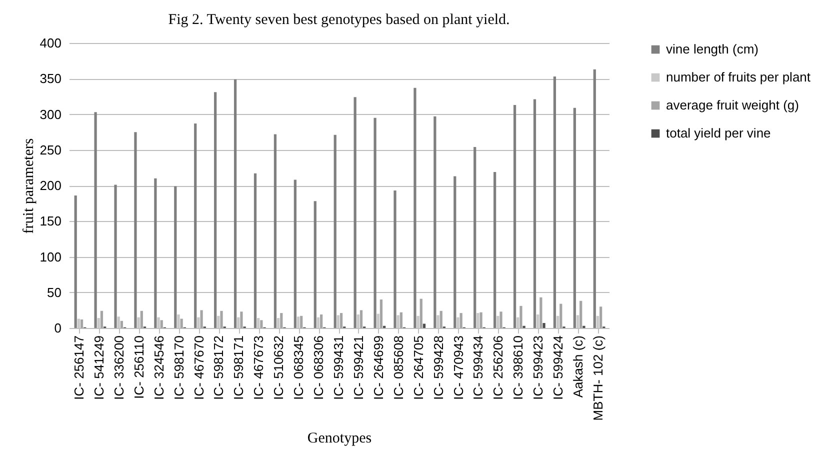 The image size is (840, 472). I want to click on legend-label: total yield per vine, so click(718, 133).